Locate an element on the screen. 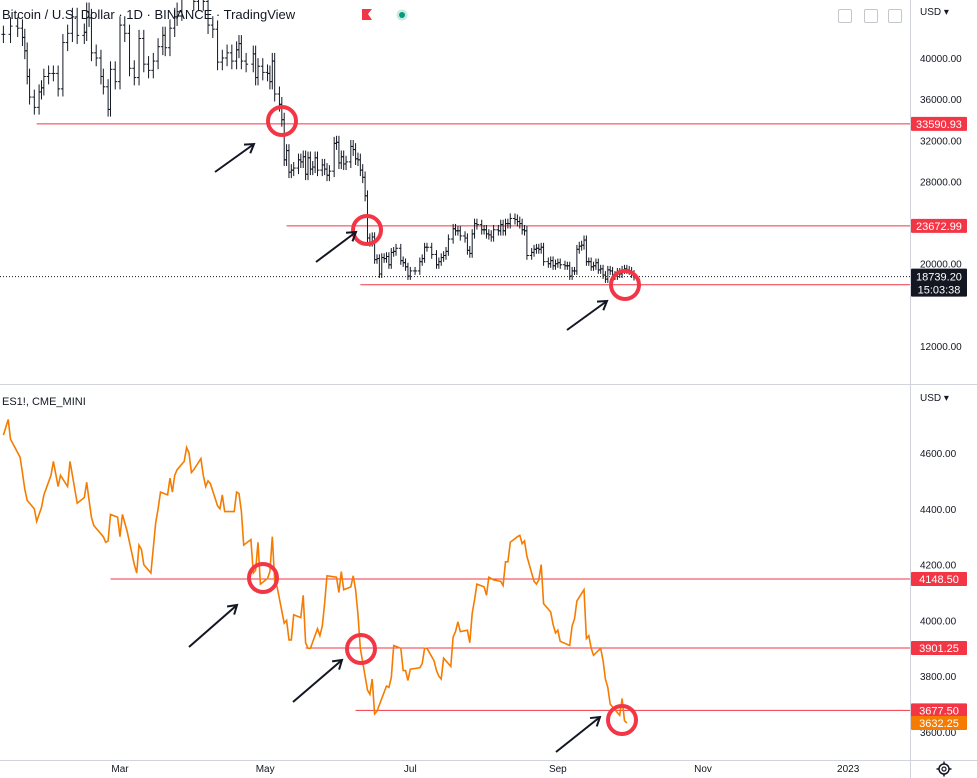  price-axis-separator is located at coordinates (910, 389).